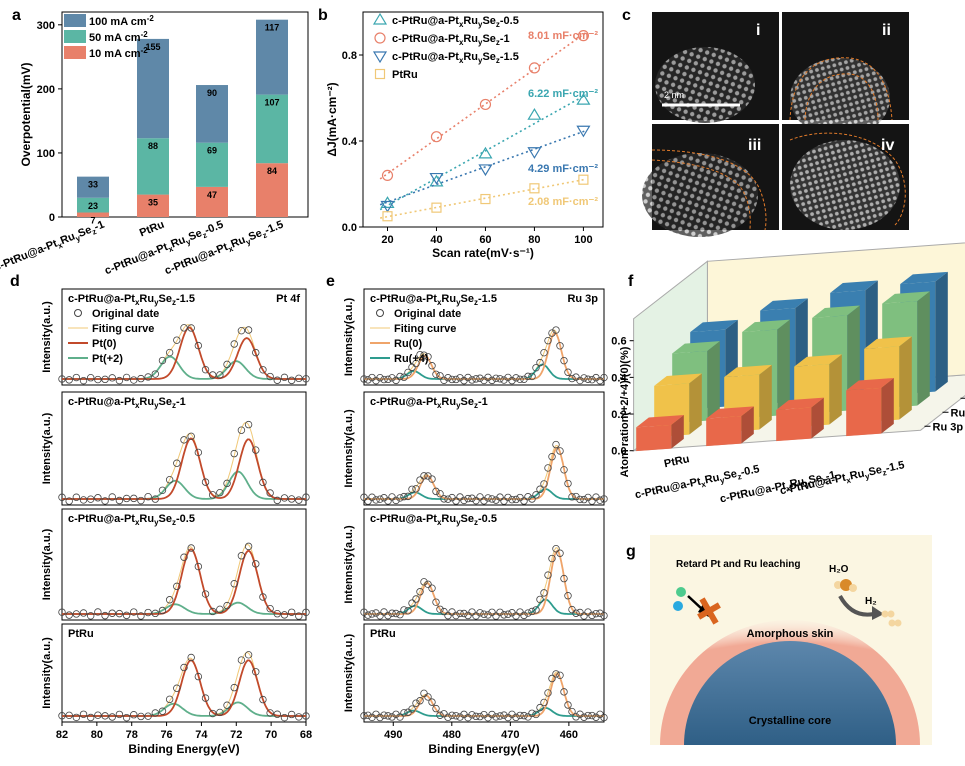  I want to click on skin-label: Amorphous skin, so click(790, 634).